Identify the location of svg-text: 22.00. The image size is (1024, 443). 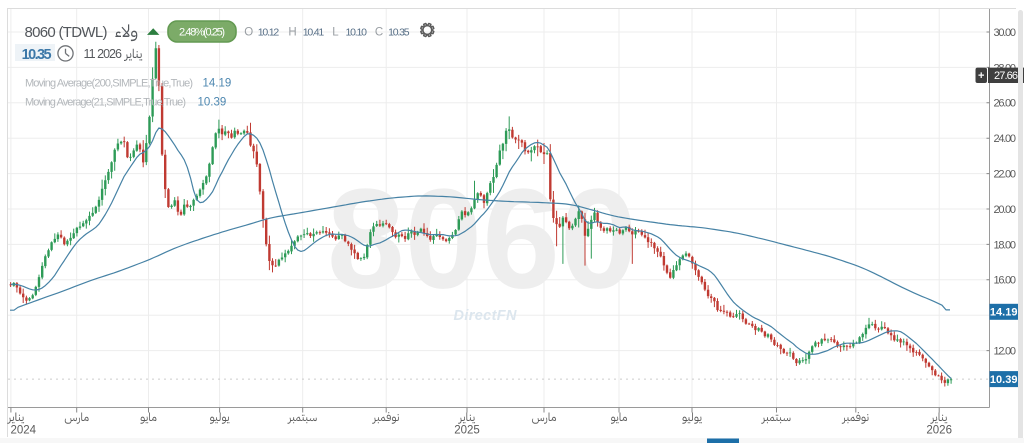
(1005, 175).